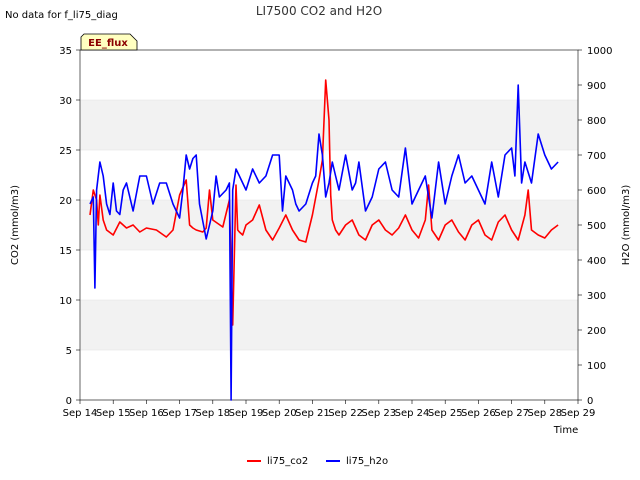 This screenshot has width=640, height=480. What do you see at coordinates (69, 351) in the screenshot?
I see `y-left-tick-label: 5` at bounding box center [69, 351].